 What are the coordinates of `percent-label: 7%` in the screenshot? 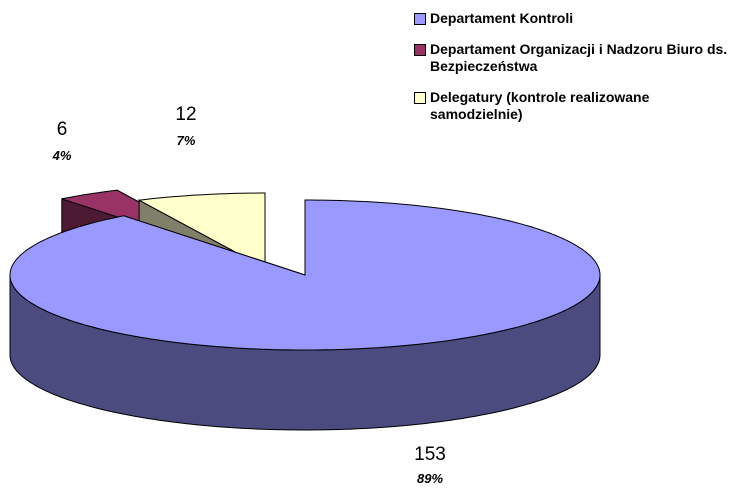 It's located at (186, 140).